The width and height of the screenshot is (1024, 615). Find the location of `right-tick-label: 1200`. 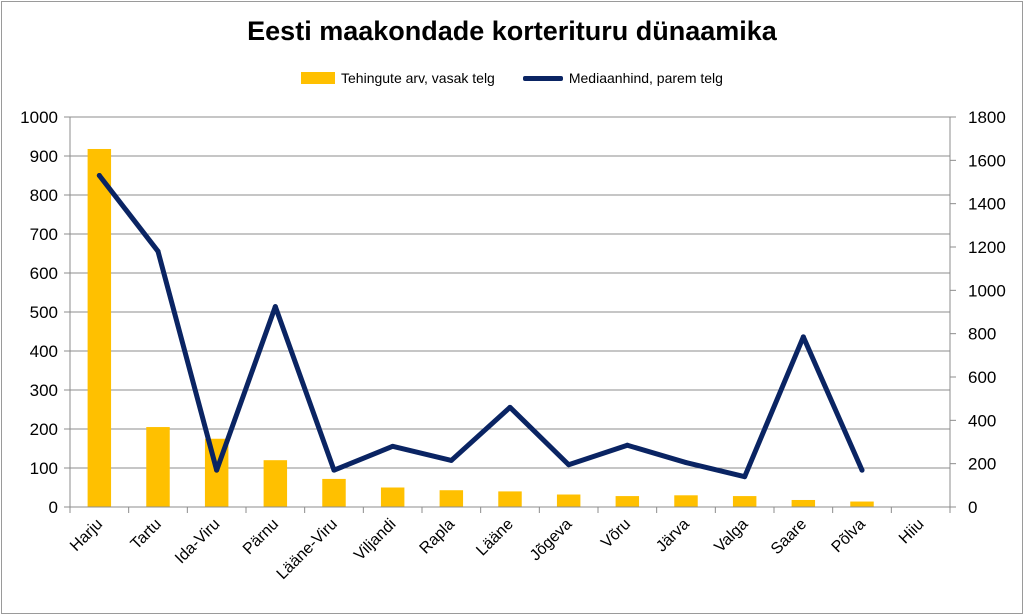

right-tick-label: 1200 is located at coordinates (987, 247).